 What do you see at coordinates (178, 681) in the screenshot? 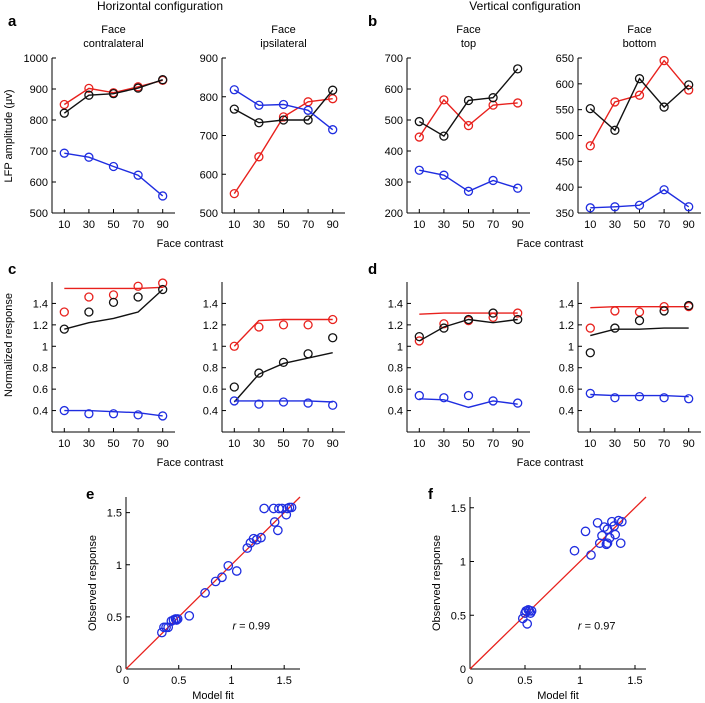
I see `x-tick-label-e: 0.5` at bounding box center [178, 681].